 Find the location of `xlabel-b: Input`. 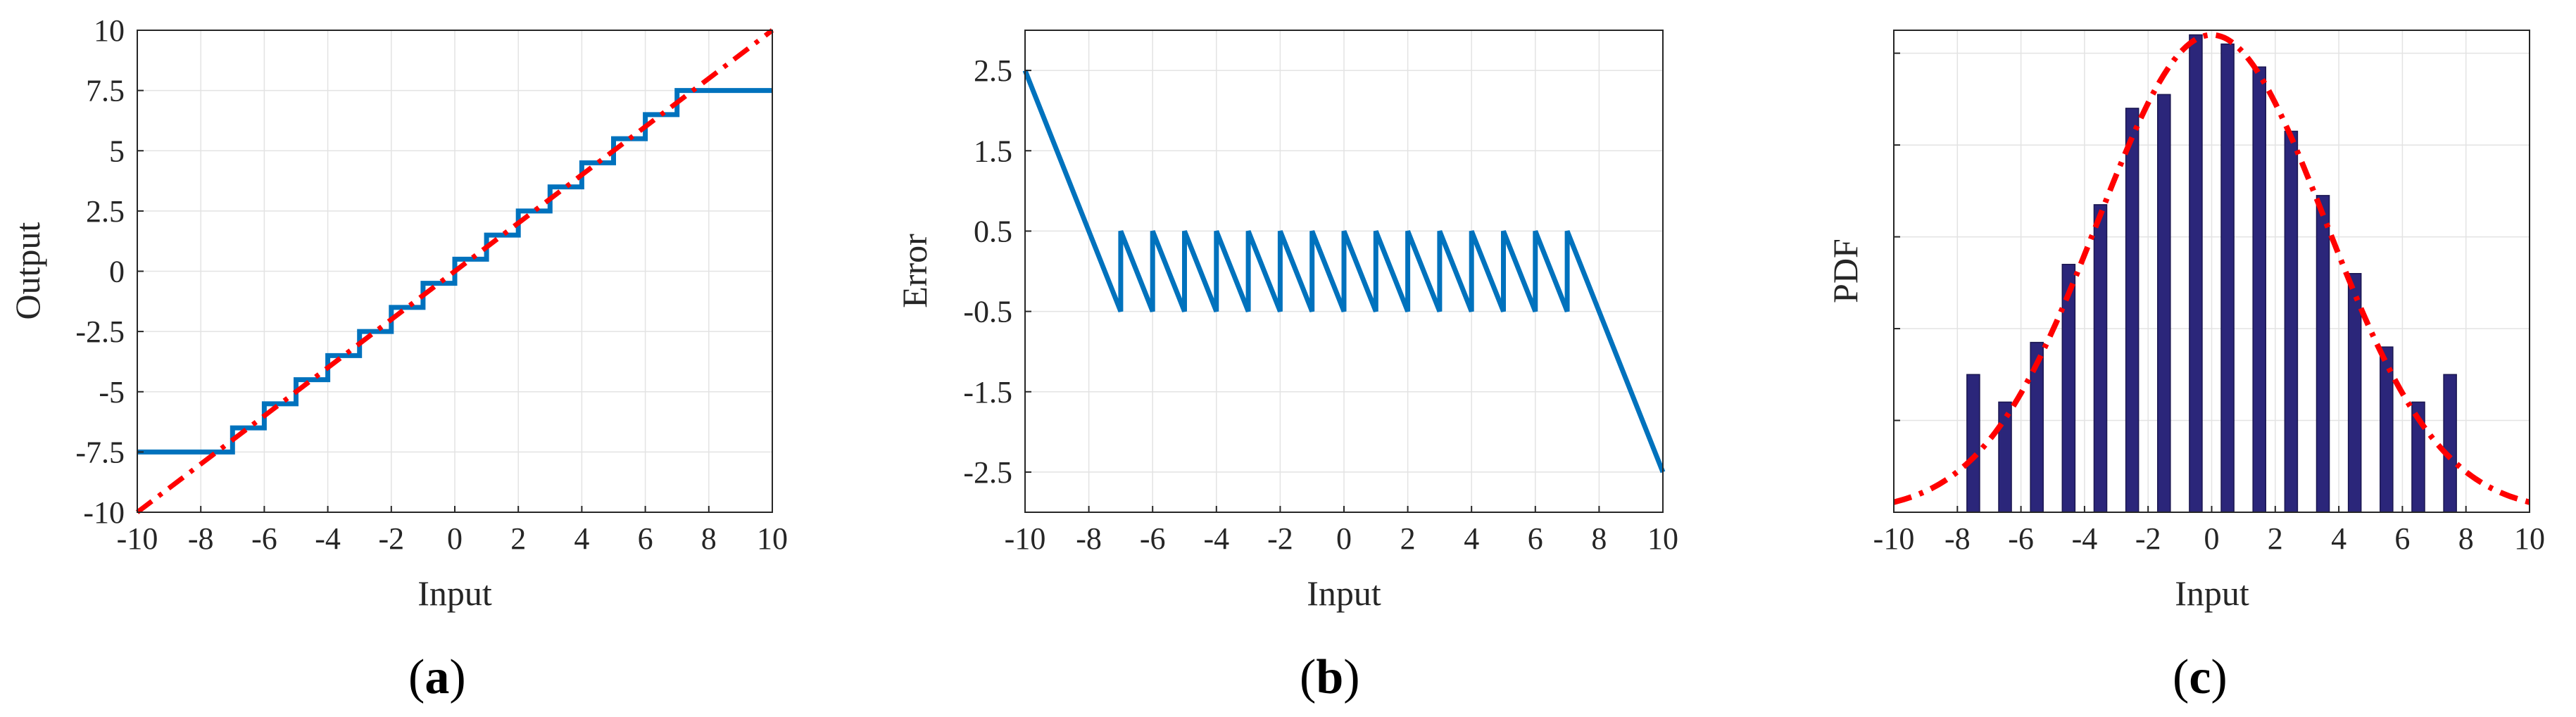

xlabel-b: Input is located at coordinates (1344, 593).